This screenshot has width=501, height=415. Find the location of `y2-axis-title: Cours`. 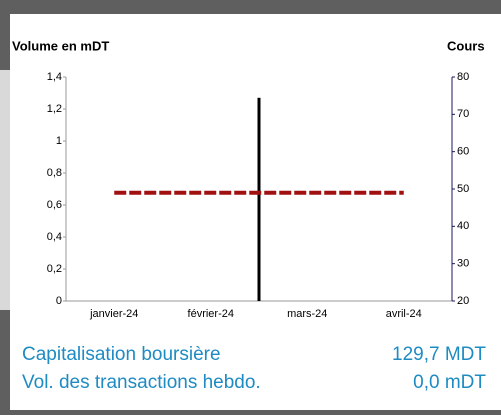

y2-axis-title: Cours is located at coordinates (466, 45).